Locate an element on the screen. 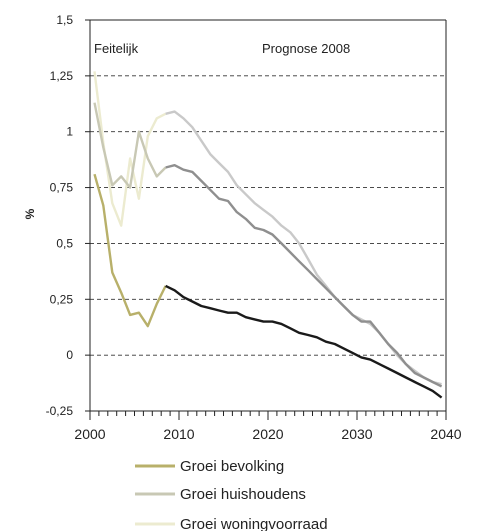 The height and width of the screenshot is (531, 478). legend-label-woningvoorraad: Groei woningvoorraad is located at coordinates (254, 523).